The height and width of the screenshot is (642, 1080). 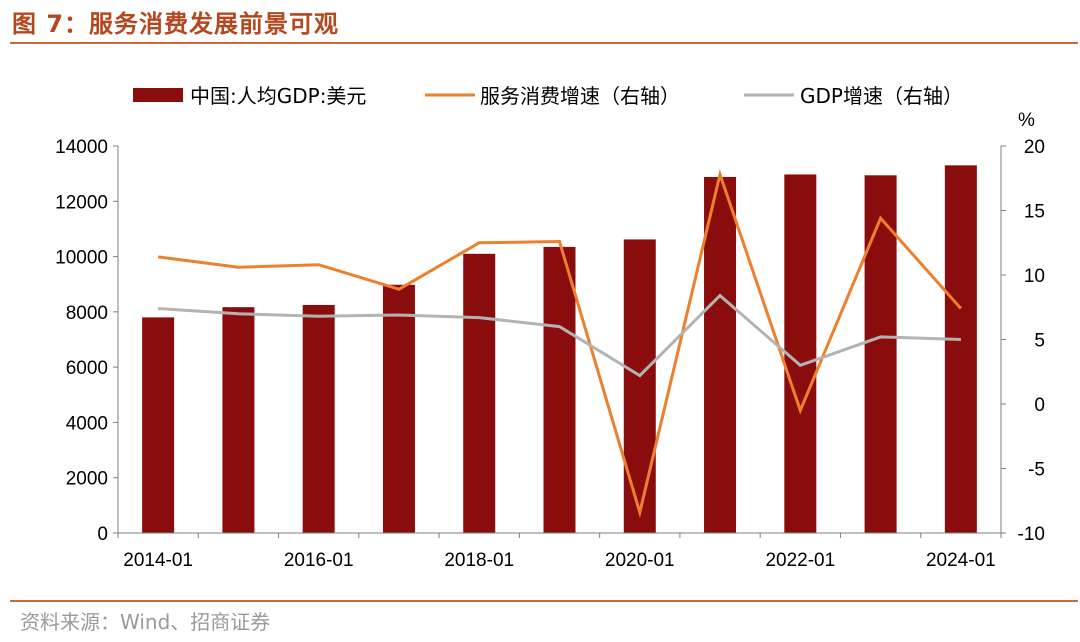 What do you see at coordinates (87, 368) in the screenshot?
I see `left-axis-tick-label: 6000` at bounding box center [87, 368].